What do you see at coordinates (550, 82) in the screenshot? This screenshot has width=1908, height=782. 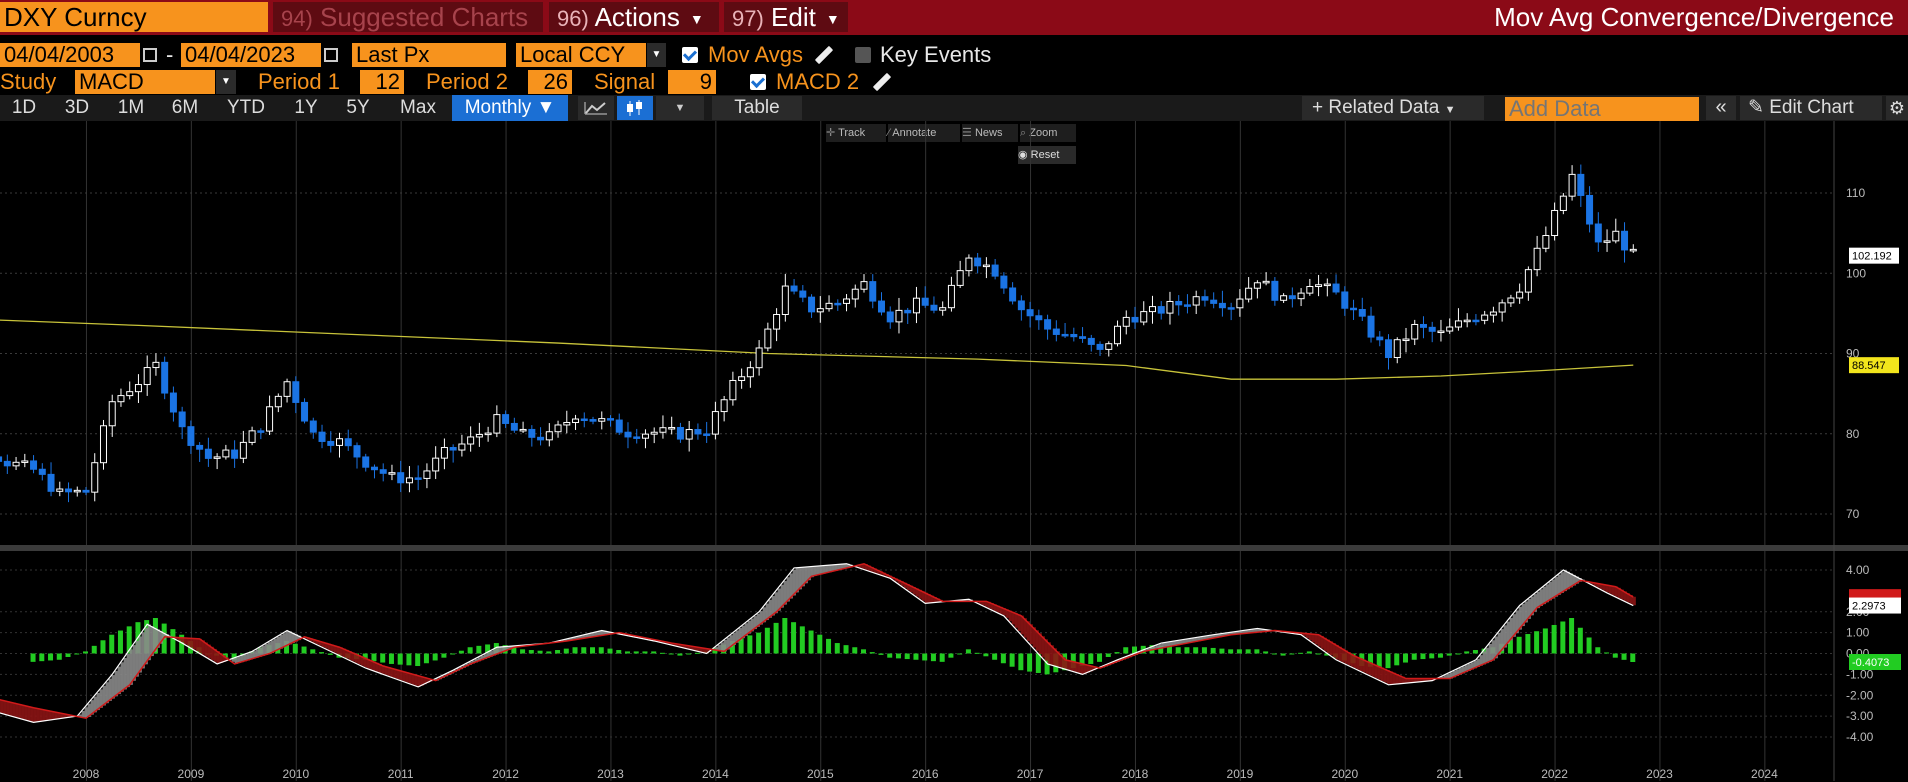 I see `period2-input: 26` at bounding box center [550, 82].